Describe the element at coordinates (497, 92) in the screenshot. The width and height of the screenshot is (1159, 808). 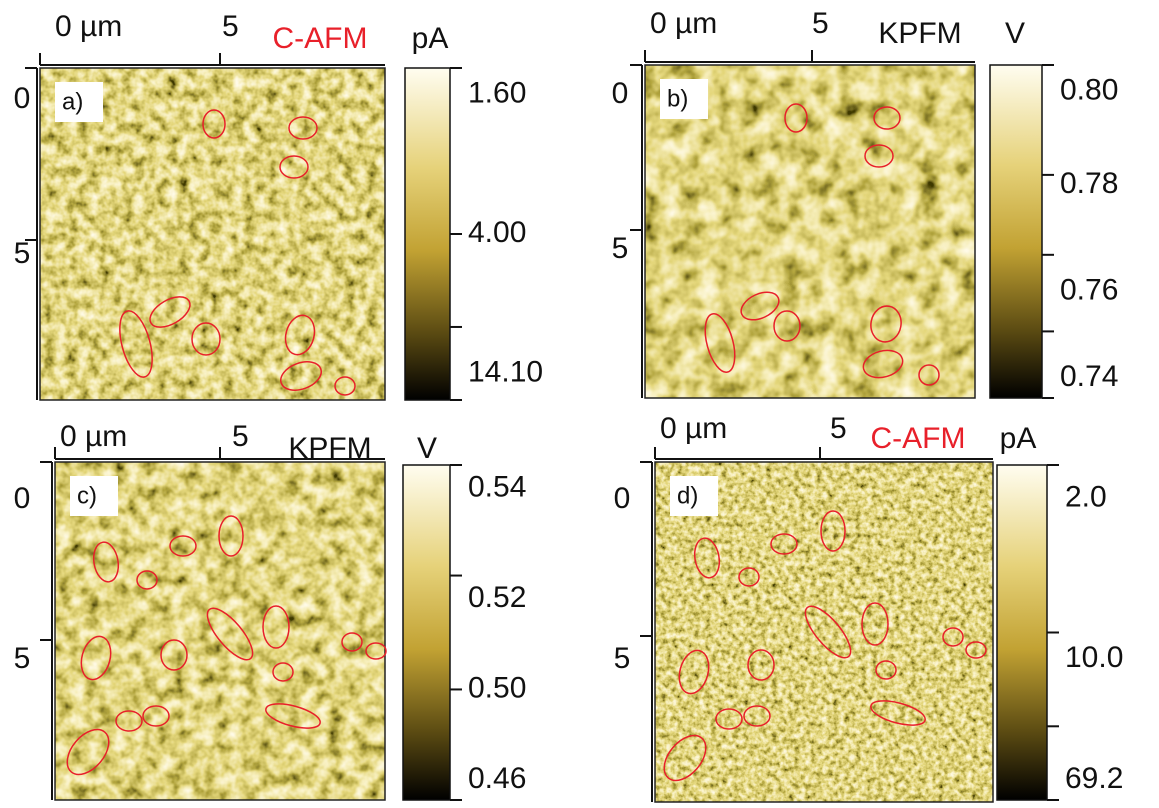
I see `colorbar-label: 1.60` at that location.